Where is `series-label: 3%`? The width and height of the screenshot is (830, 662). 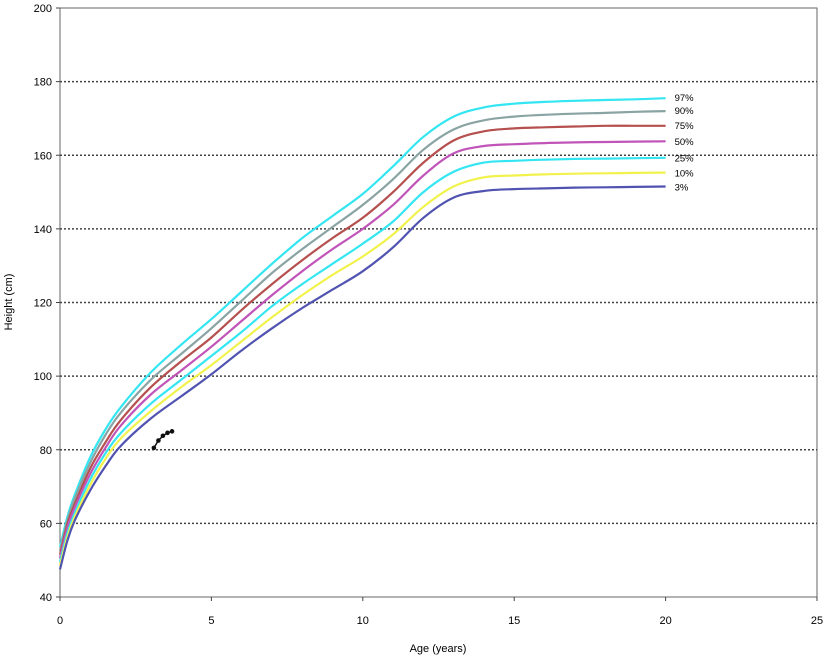
series-label: 3% is located at coordinates (682, 188).